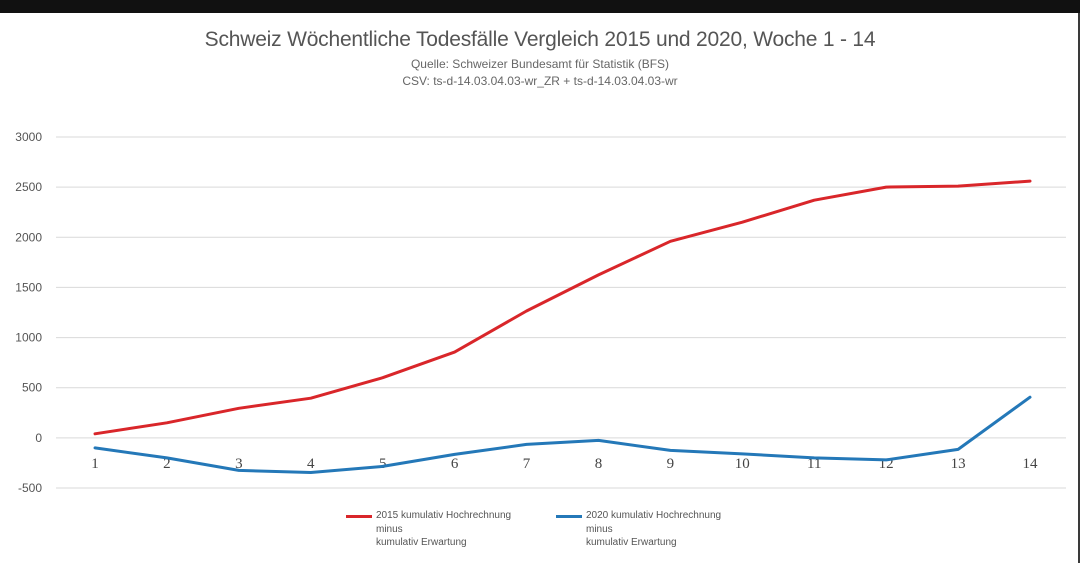 This screenshot has height=563, width=1080. Describe the element at coordinates (239, 464) in the screenshot. I see `x-tick-label: 3` at that location.